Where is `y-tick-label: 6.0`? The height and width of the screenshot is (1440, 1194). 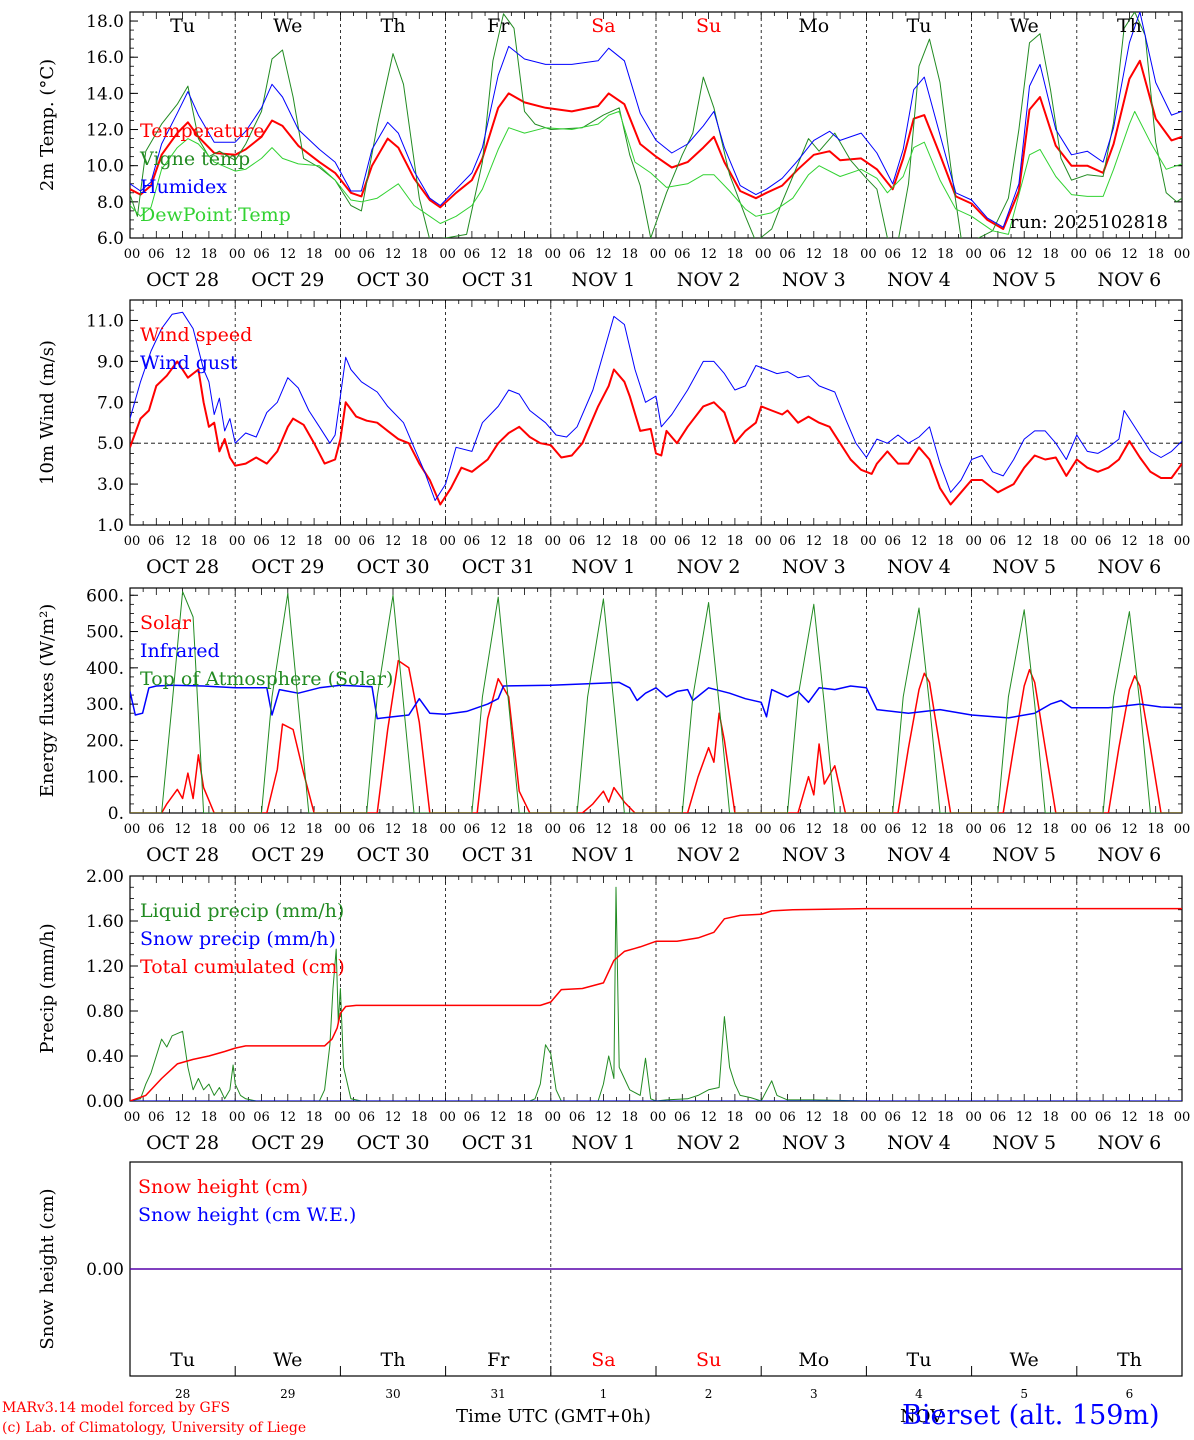 y-tick-label: 6.0 is located at coordinates (110, 239).